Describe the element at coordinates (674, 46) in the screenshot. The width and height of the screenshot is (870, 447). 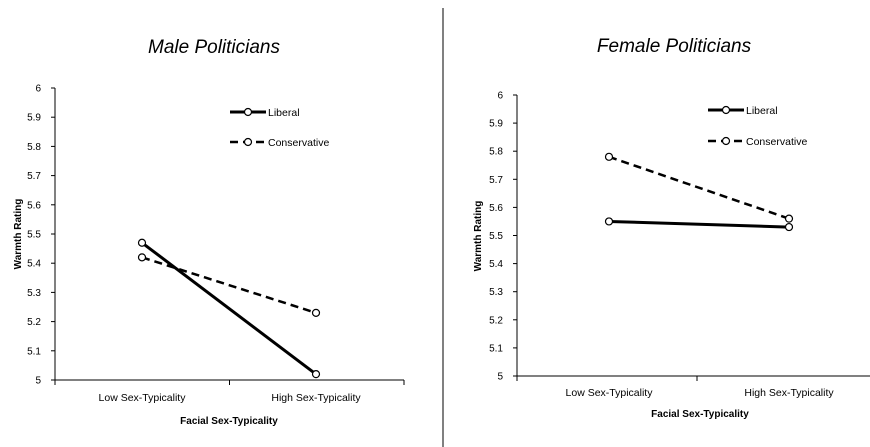
I see `chart-title: Female Politicians` at that location.